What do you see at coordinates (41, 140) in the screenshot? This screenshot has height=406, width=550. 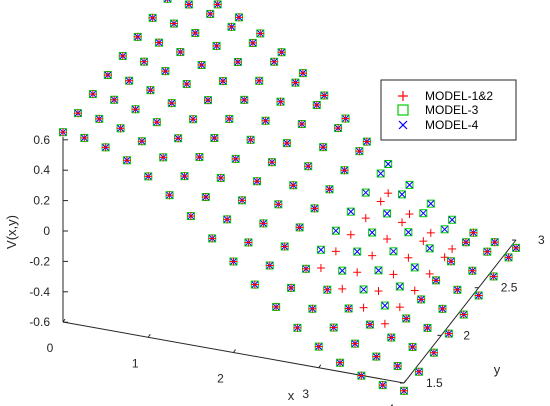 I see `z-tick-label: 0.6` at bounding box center [41, 140].